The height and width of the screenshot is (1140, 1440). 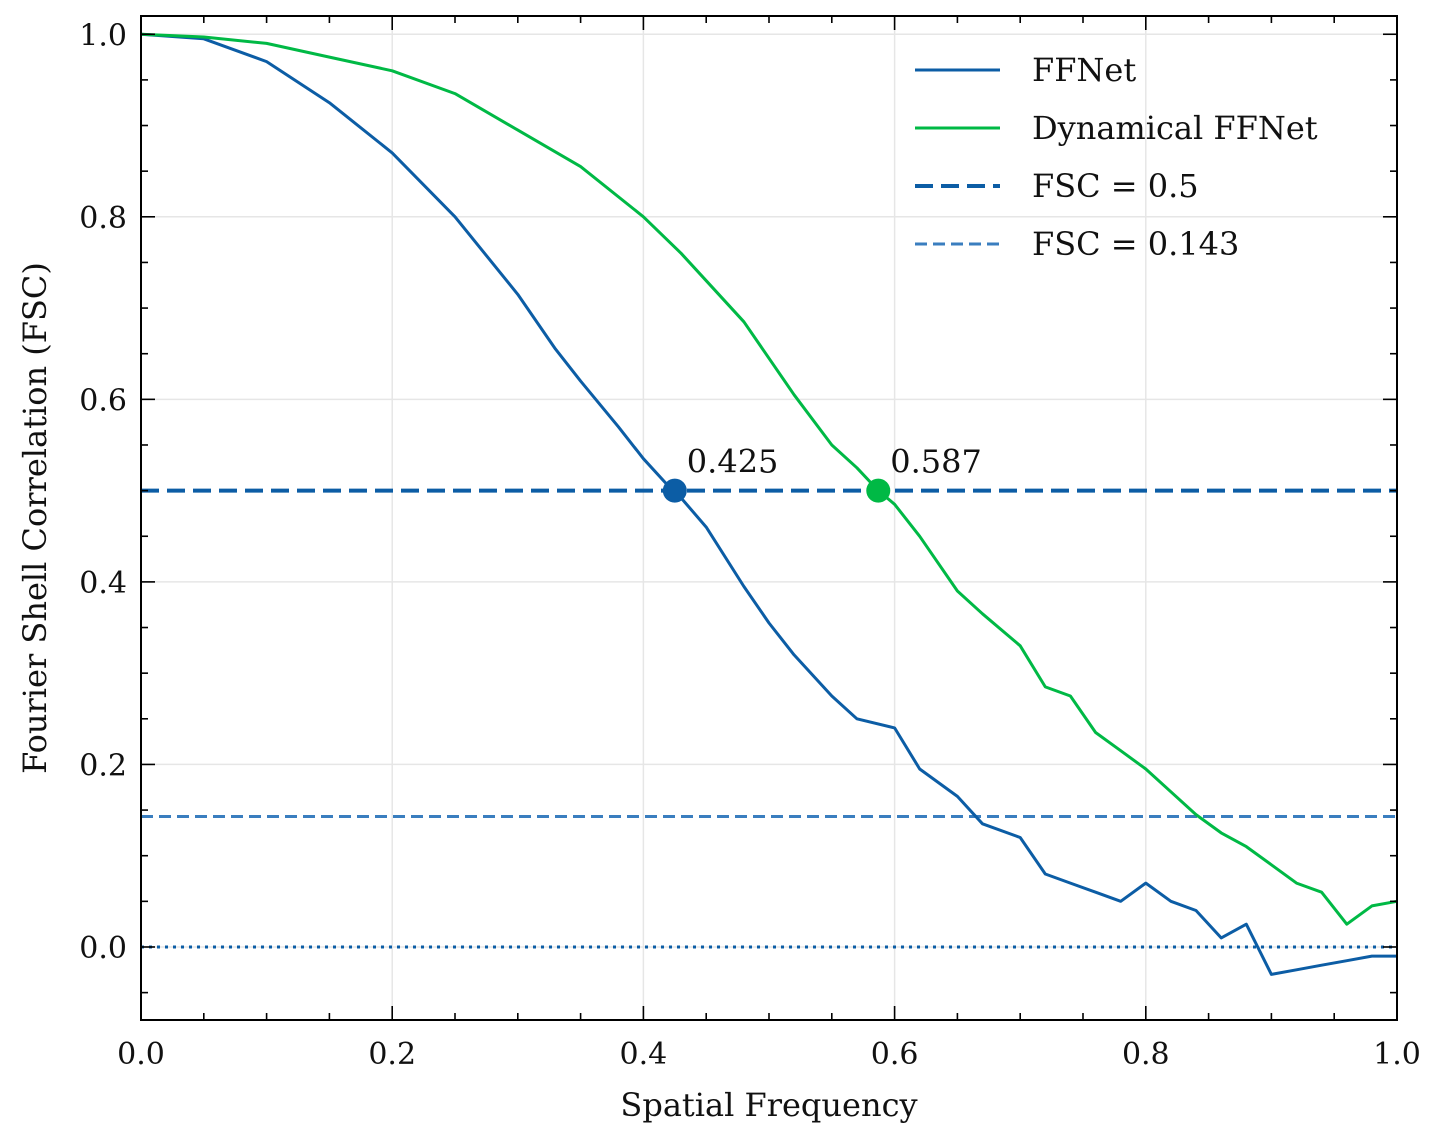 What do you see at coordinates (936, 462) in the screenshot?
I see `annotation-label-1: 0.587` at bounding box center [936, 462].